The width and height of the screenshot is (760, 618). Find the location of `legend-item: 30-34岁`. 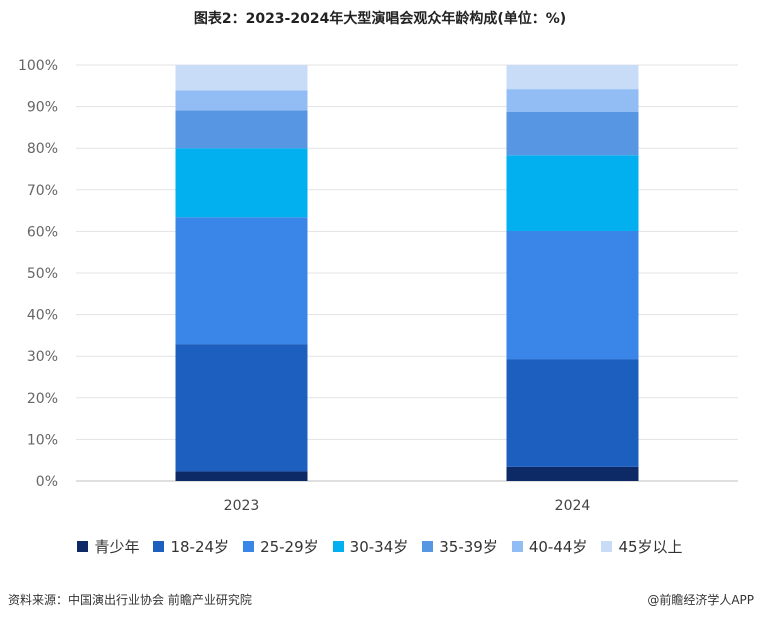

legend-item: 30-34岁 is located at coordinates (370, 546).